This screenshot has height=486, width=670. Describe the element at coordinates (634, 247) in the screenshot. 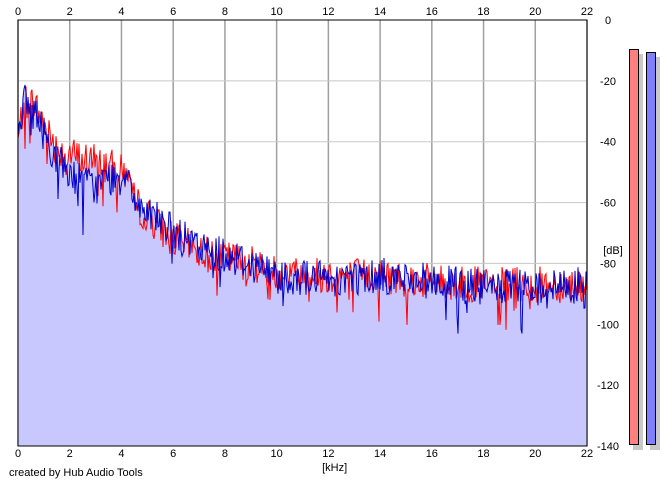

I see `left-level-meter` at that location.